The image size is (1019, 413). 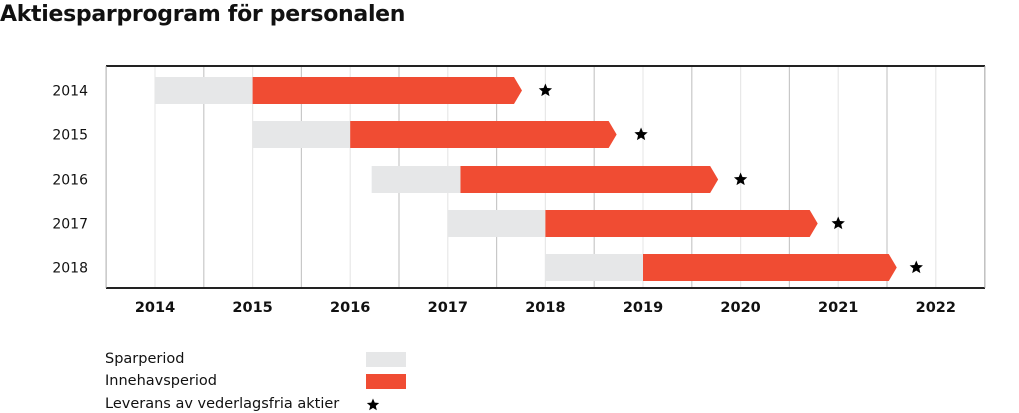 What do you see at coordinates (70, 181) in the screenshot?
I see `y-category-label: 2016` at bounding box center [70, 181].